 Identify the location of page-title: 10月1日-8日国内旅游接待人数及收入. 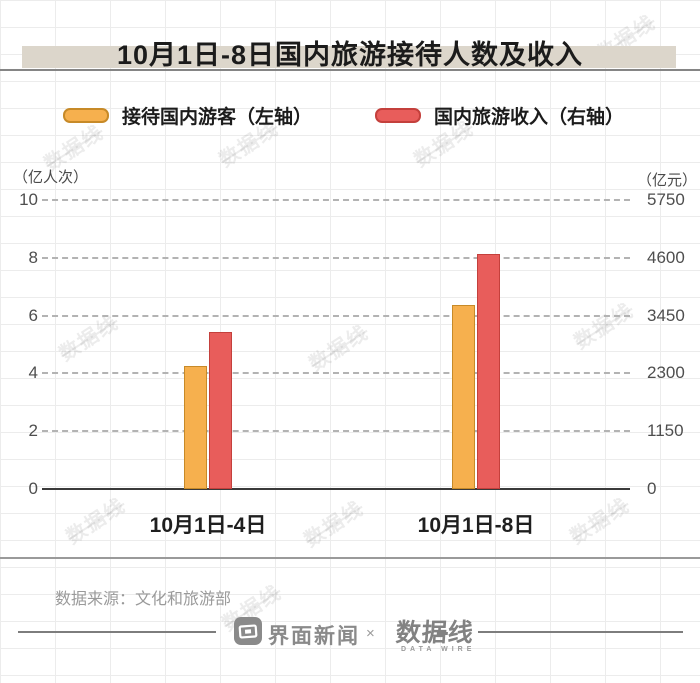
(350, 55).